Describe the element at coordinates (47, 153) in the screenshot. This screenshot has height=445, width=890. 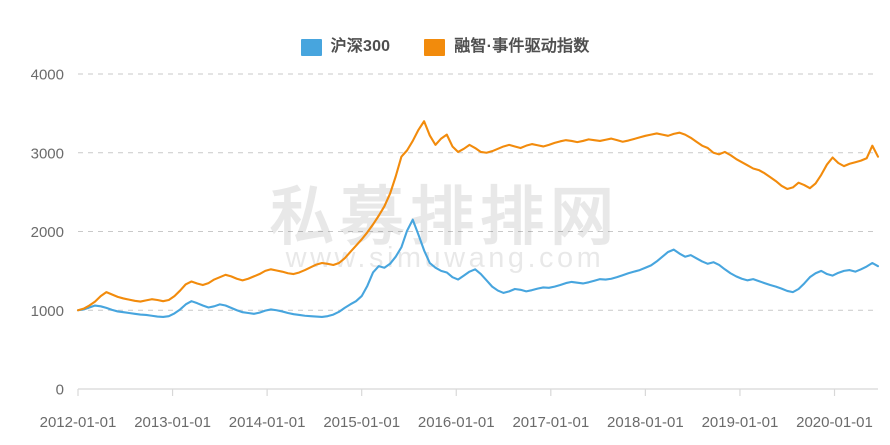
I see `y-tick-label: 3000` at that location.